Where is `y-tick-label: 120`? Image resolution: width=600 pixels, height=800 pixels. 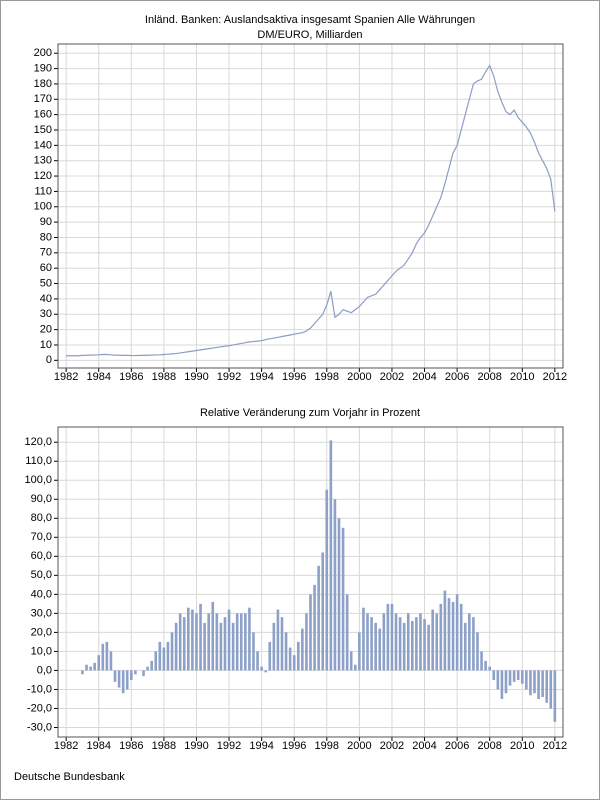
y-tick-label: 120 is located at coordinates (43, 176).